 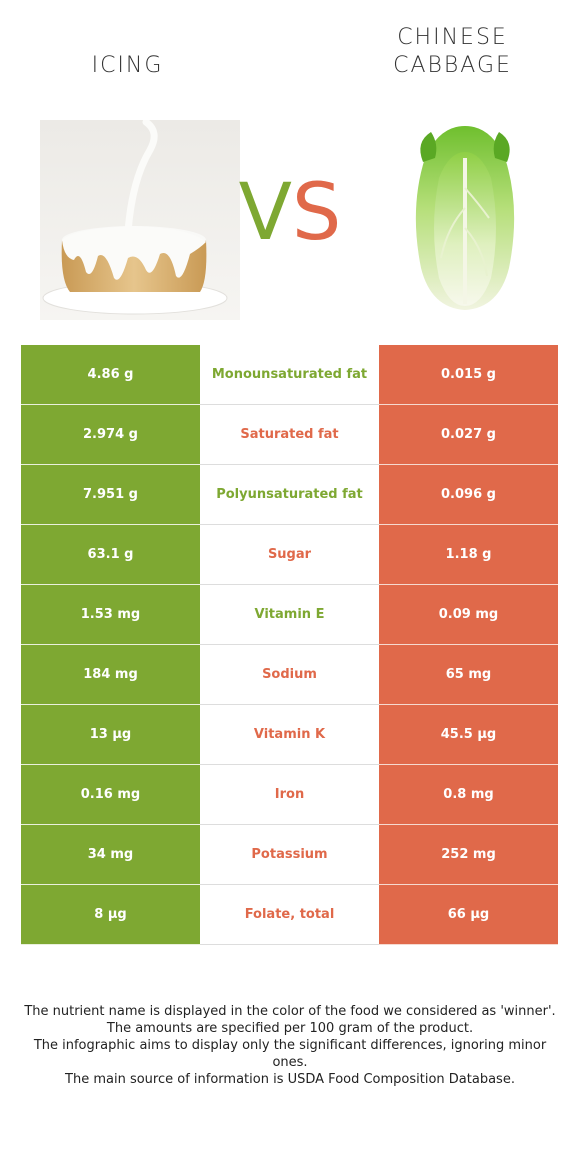 I want to click on left-food-title: ICING, so click(x=127, y=65).